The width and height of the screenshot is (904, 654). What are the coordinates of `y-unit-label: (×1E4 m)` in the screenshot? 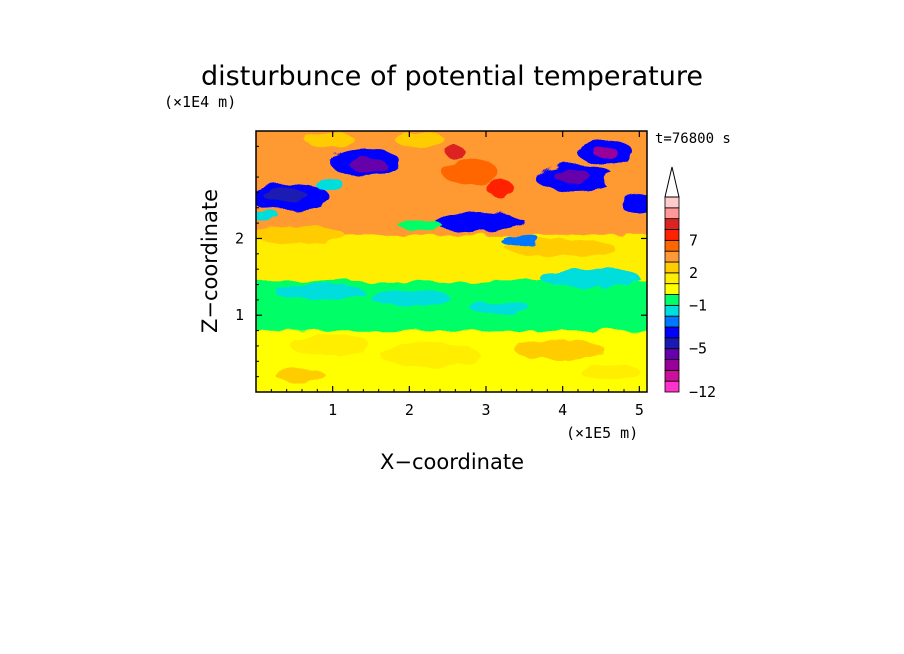 It's located at (200, 102).